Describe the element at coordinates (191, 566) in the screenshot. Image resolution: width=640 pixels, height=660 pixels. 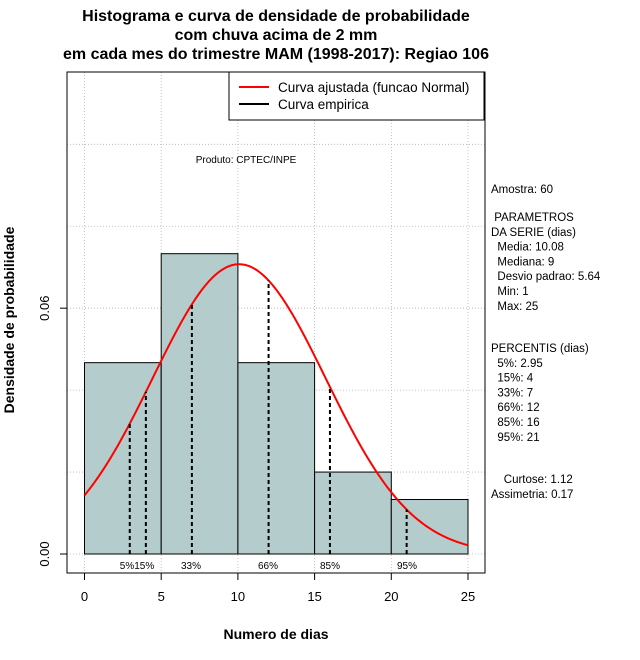
I see `percentile-label: 33%` at that location.